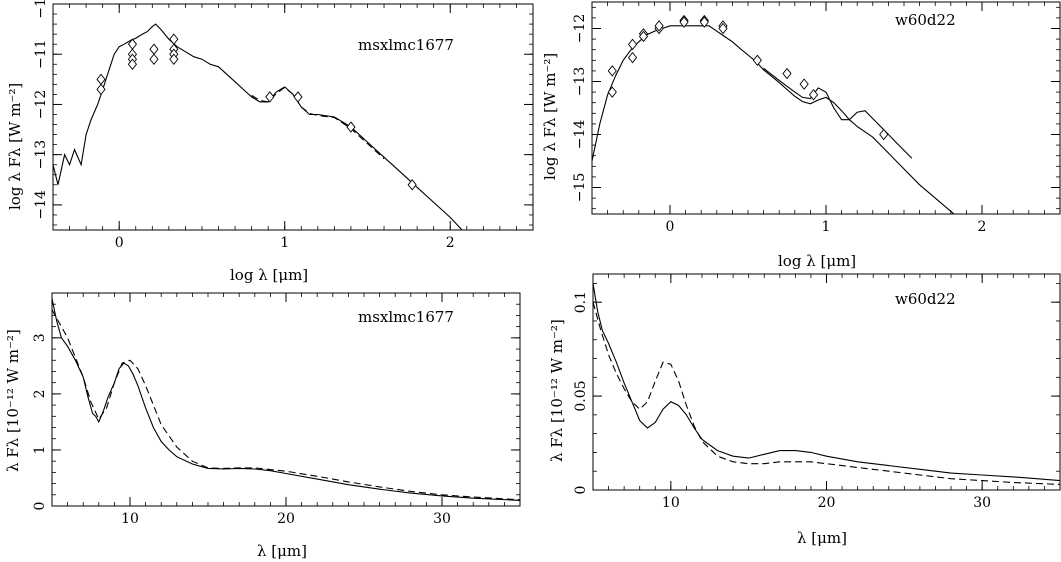 The height and width of the screenshot is (562, 1061). I want to click on y-tick-label: 1, so click(40, 449).